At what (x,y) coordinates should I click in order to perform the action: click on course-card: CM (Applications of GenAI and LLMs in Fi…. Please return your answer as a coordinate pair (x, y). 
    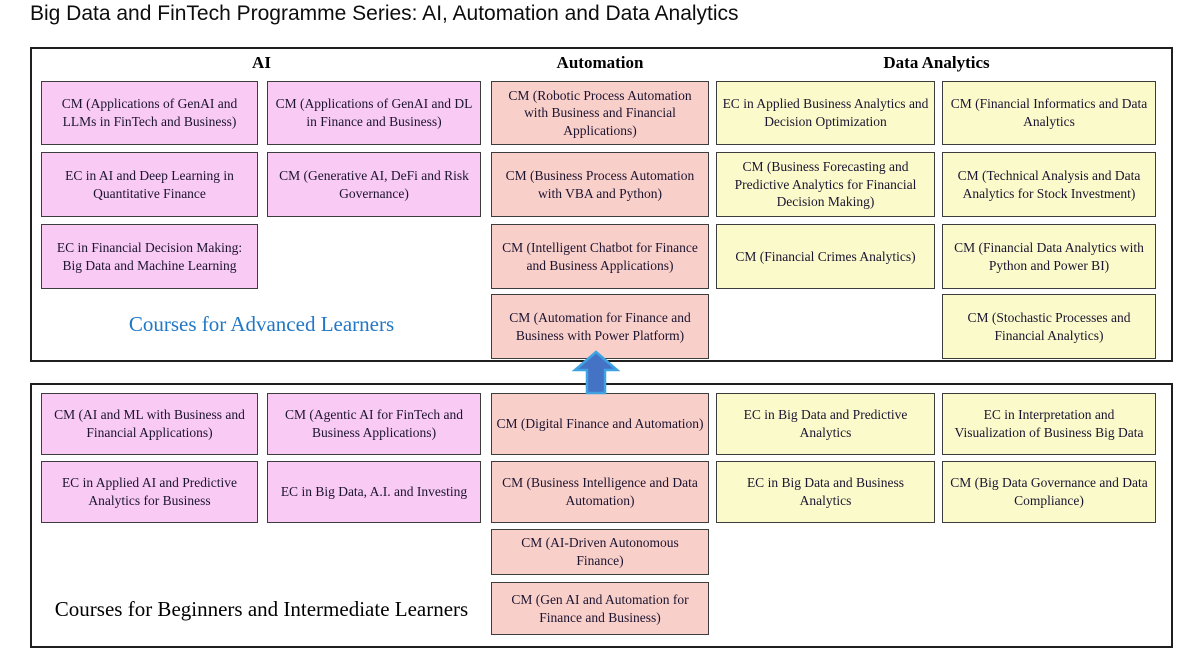
    Looking at the image, I should click on (149, 113).